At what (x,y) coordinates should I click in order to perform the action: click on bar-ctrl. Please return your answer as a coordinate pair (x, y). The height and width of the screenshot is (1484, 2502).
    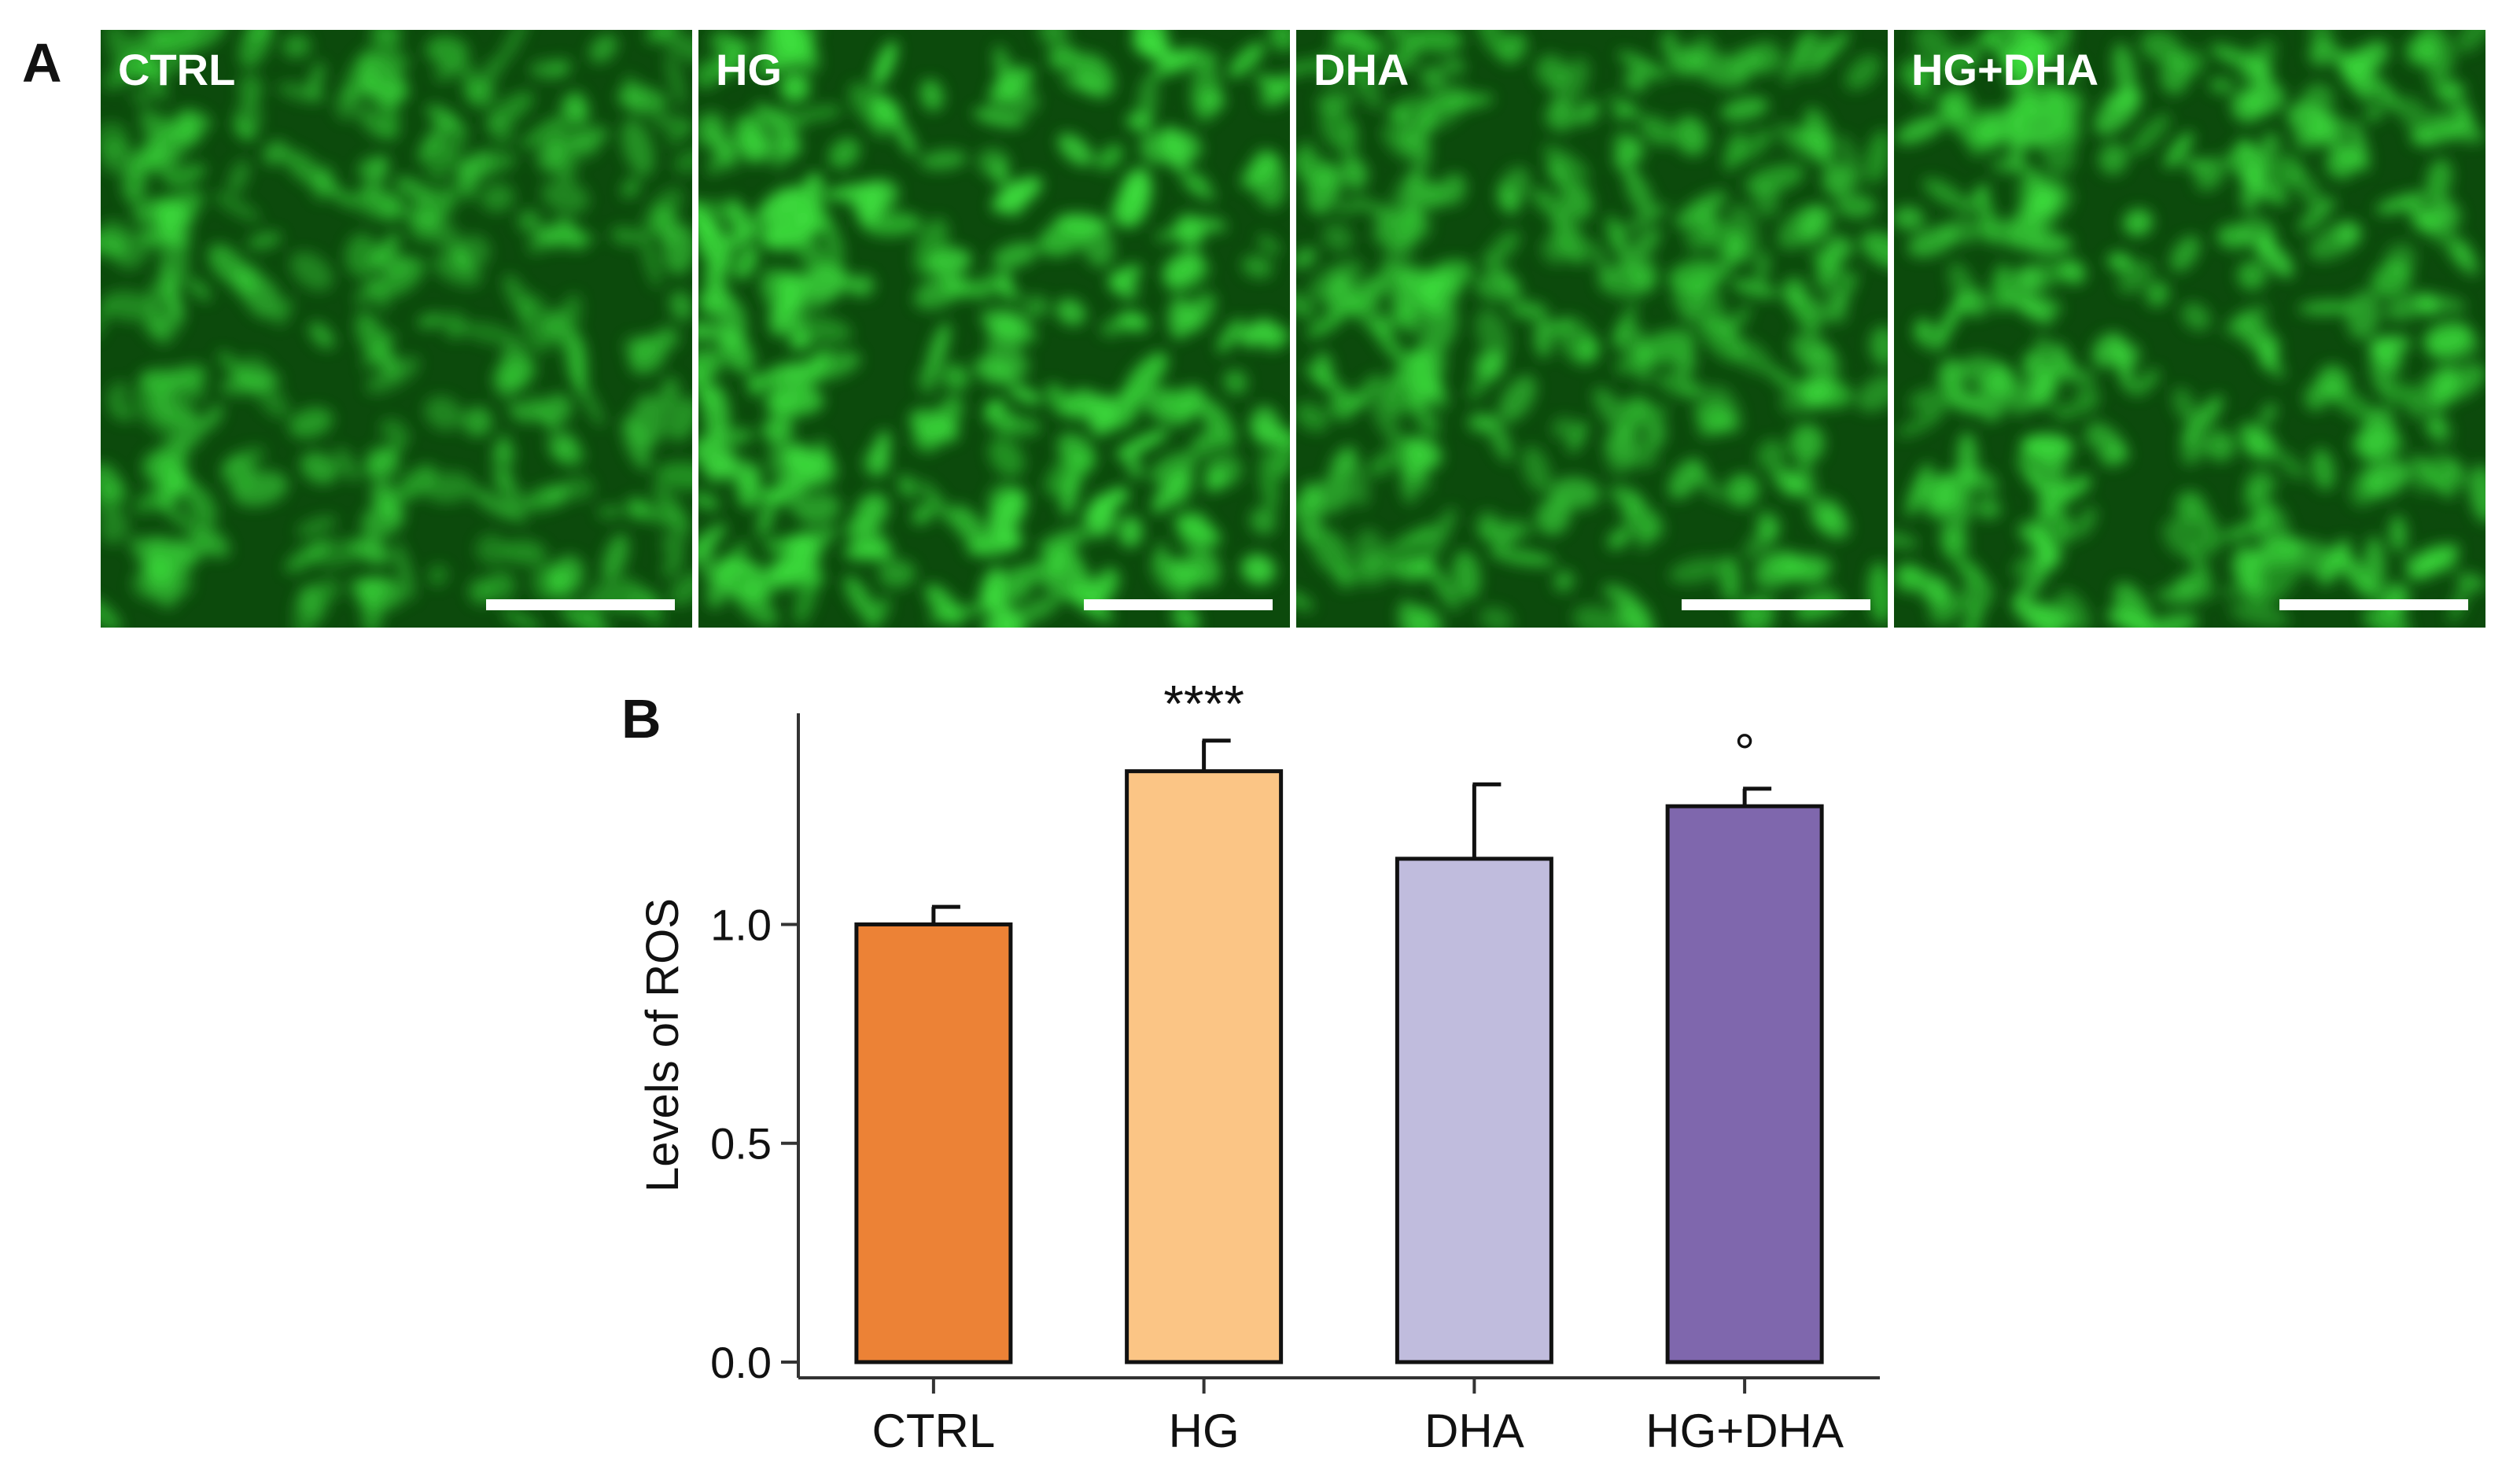
    Looking at the image, I should click on (933, 1143).